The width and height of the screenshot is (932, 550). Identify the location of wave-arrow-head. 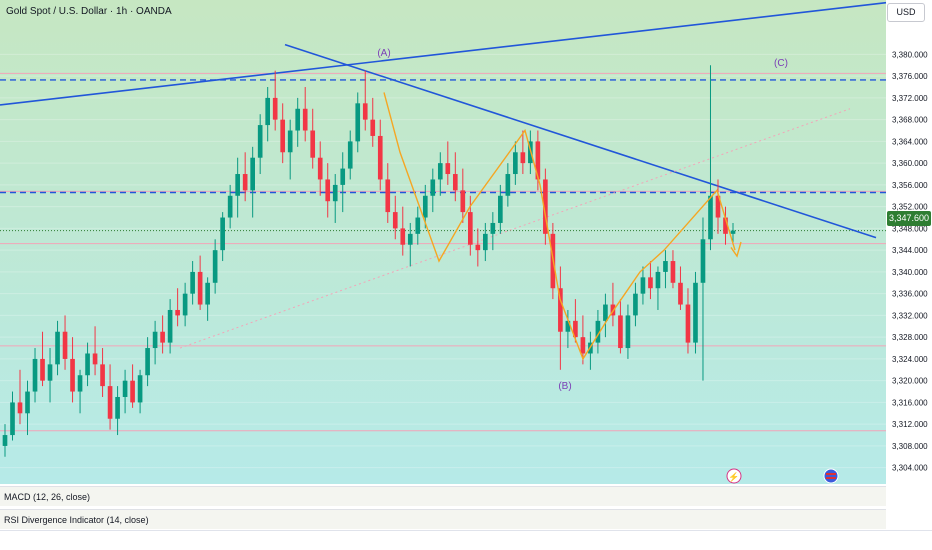
(736, 249).